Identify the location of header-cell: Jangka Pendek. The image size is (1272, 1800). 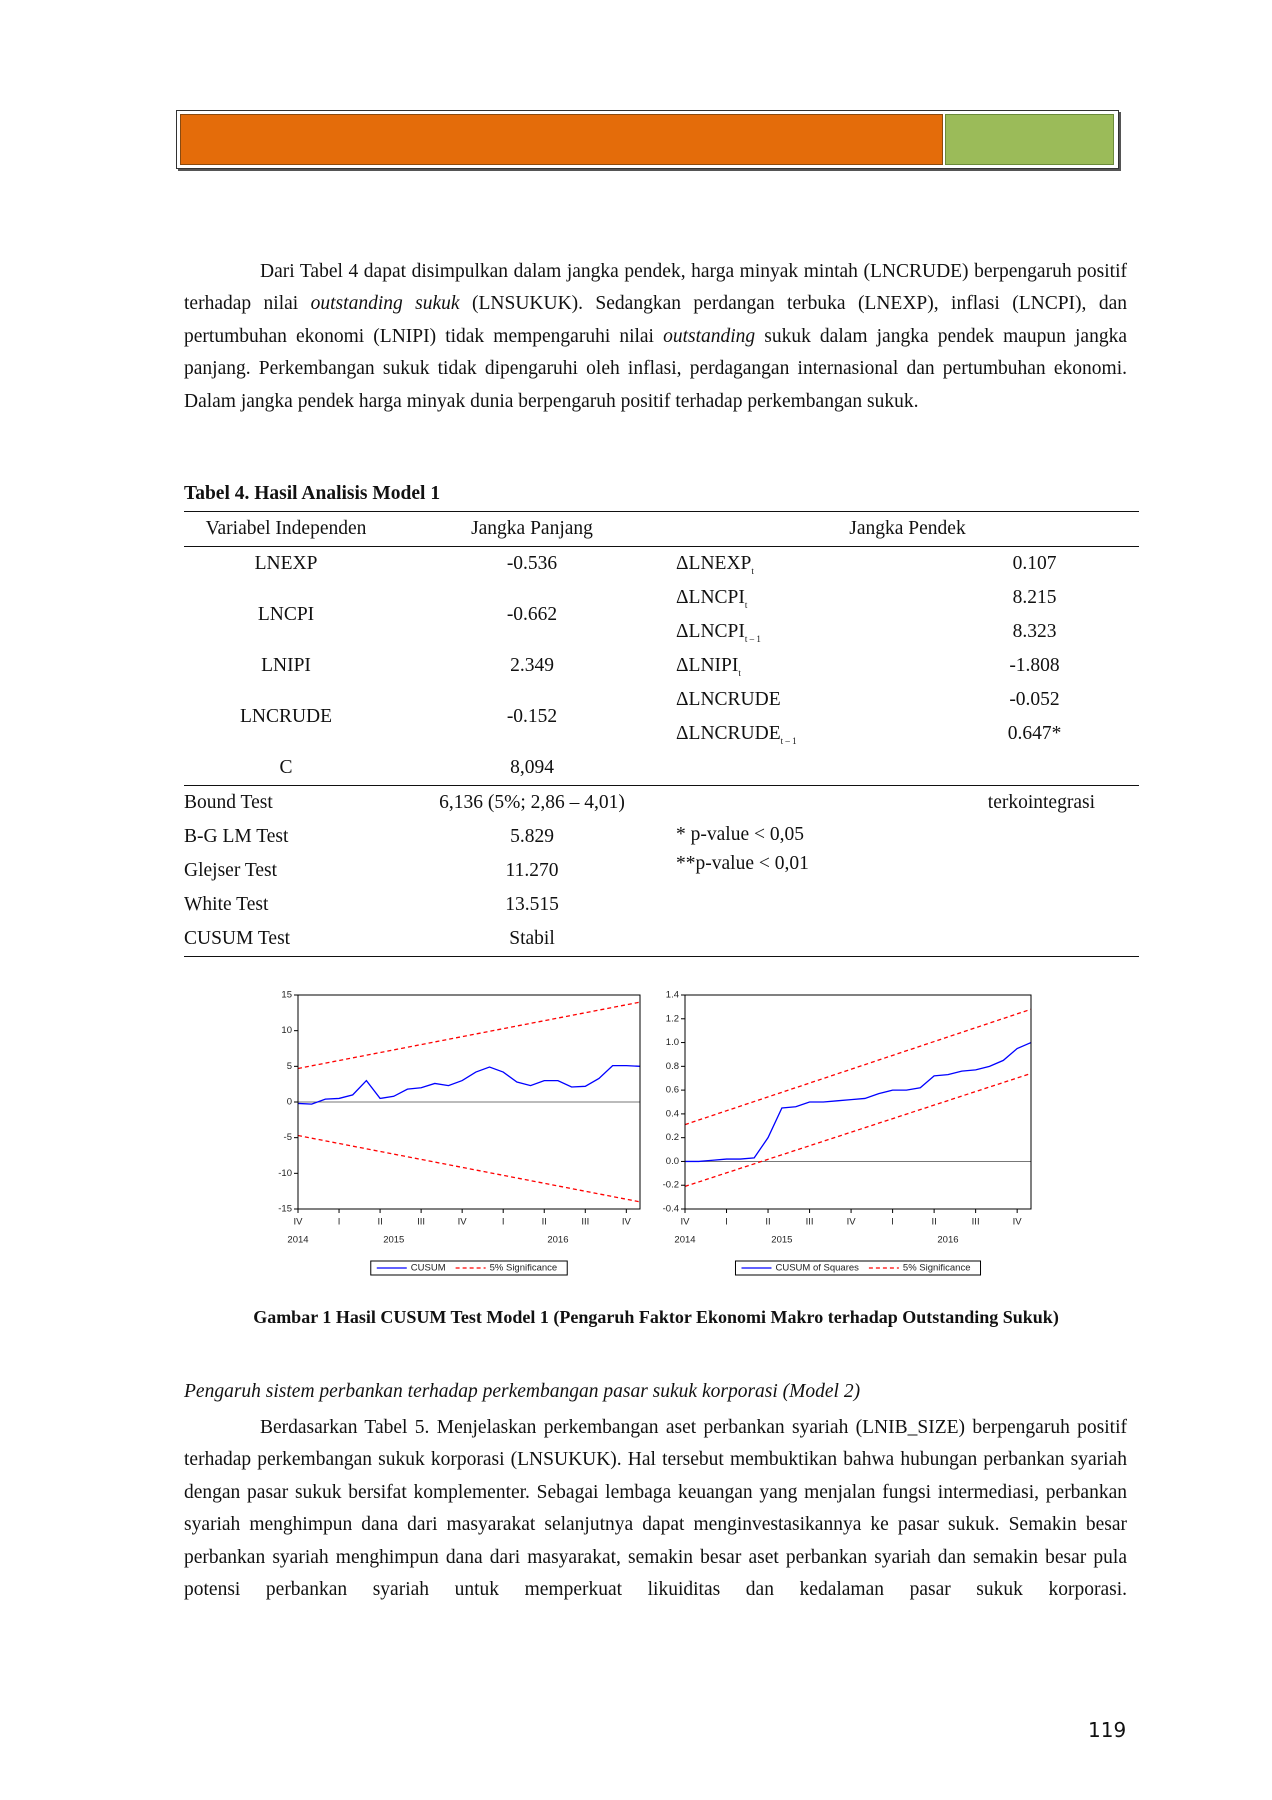
(907, 528).